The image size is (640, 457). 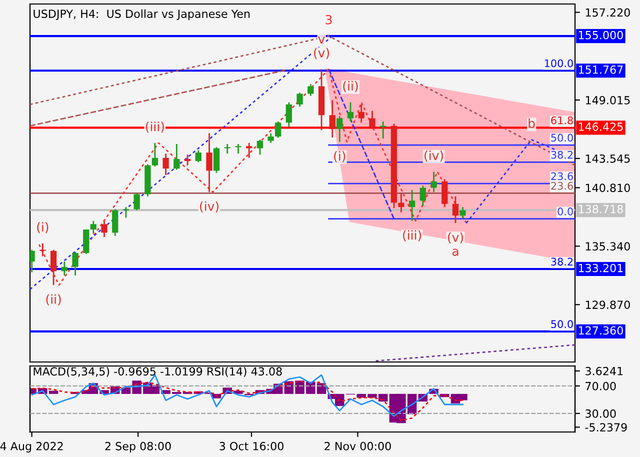 I want to click on y-tick-label: 140.810, so click(x=608, y=188).